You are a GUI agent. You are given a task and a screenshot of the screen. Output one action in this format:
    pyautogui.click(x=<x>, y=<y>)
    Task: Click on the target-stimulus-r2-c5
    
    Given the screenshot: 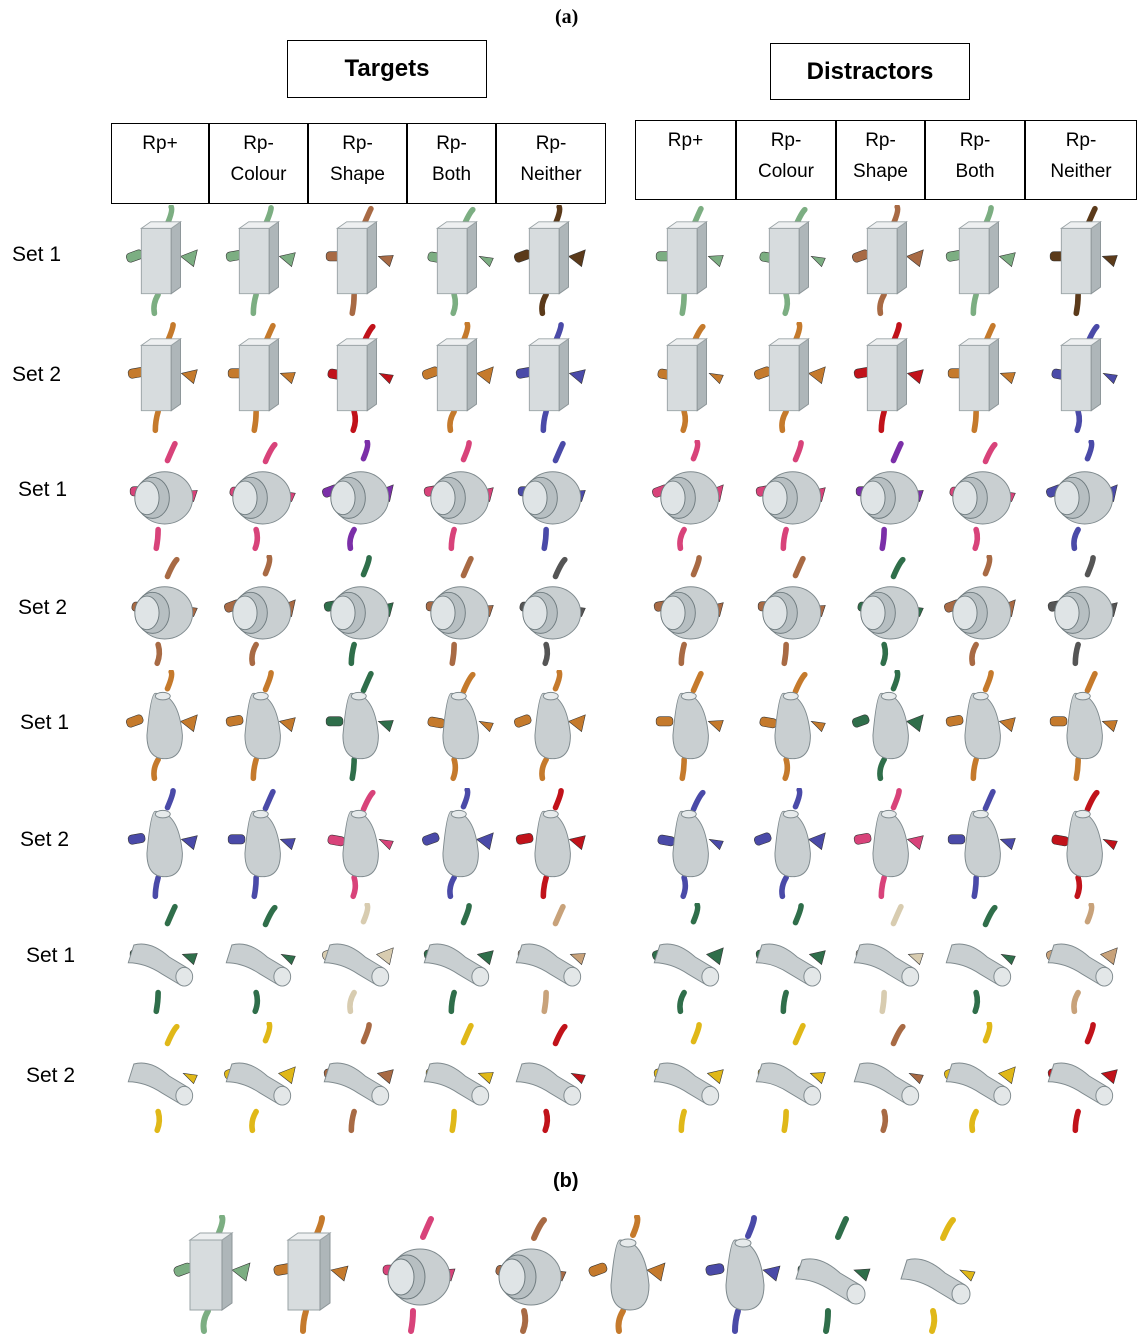 What is the action you would take?
    pyautogui.click(x=550, y=378)
    